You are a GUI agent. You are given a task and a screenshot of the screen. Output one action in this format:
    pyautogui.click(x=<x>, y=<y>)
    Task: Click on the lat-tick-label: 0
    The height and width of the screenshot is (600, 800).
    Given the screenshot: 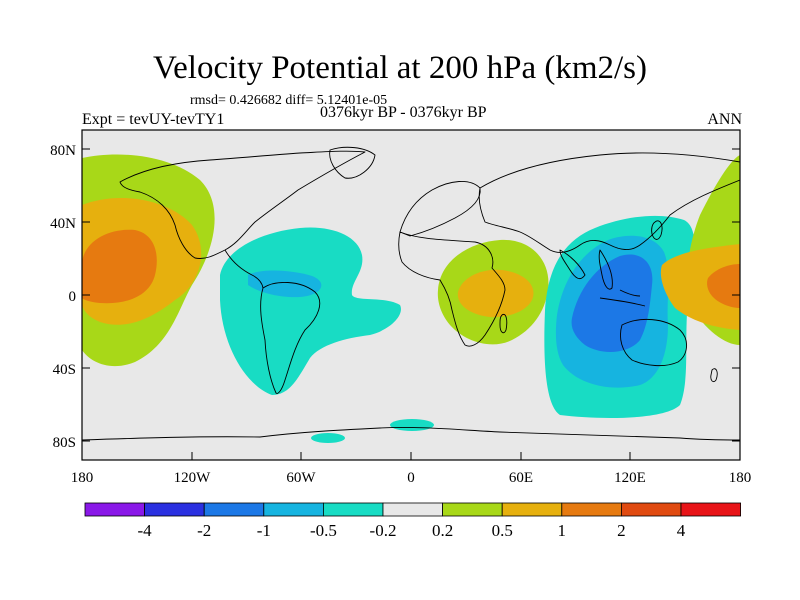 What is the action you would take?
    pyautogui.click(x=73, y=297)
    